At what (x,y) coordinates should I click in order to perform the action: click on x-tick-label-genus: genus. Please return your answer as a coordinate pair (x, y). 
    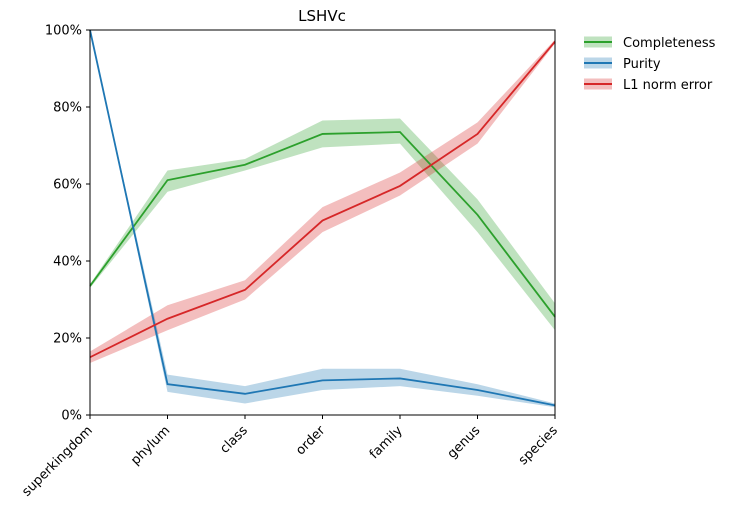
    Looking at the image, I should click on (464, 442).